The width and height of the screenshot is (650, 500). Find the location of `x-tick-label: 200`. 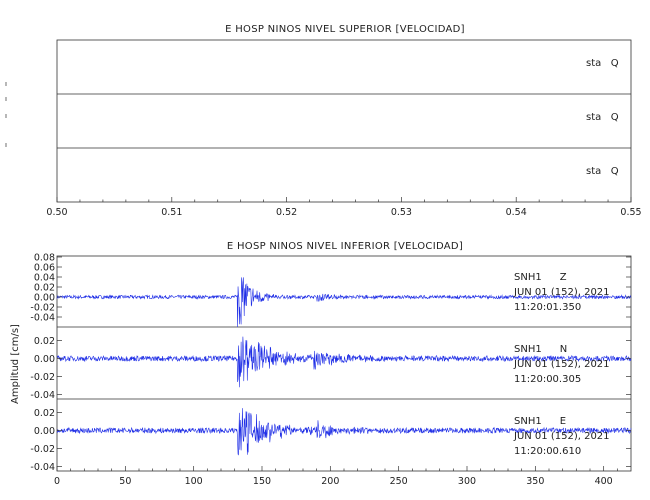

x-tick-label: 200 is located at coordinates (330, 481).